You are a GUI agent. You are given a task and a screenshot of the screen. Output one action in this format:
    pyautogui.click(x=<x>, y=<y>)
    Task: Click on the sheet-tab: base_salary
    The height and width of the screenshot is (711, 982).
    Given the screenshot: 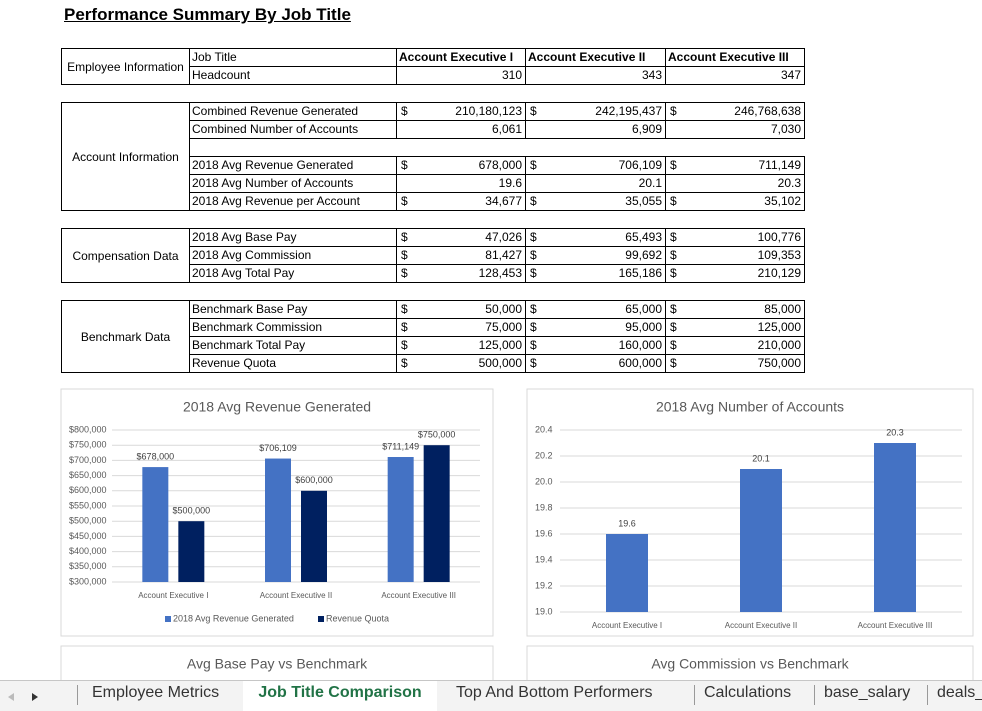 What is the action you would take?
    pyautogui.click(x=867, y=692)
    